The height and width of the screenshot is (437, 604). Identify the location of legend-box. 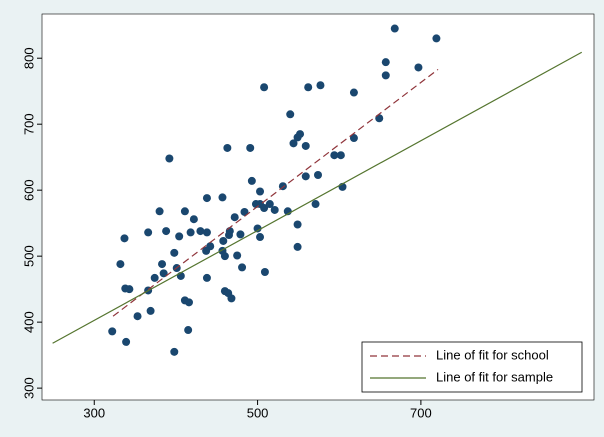
(472, 367).